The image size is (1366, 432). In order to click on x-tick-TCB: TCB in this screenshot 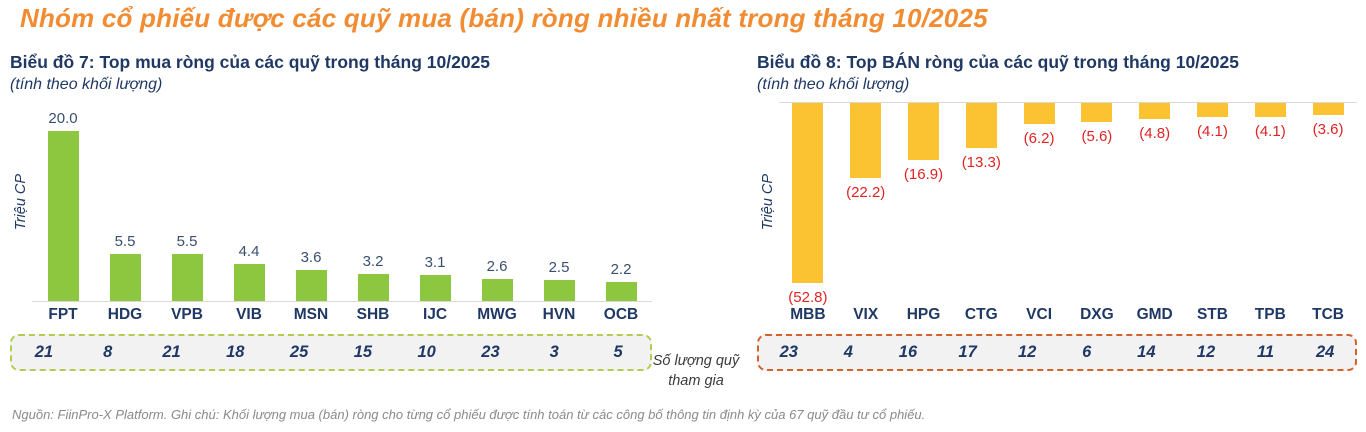, I will do `click(1328, 314)`.